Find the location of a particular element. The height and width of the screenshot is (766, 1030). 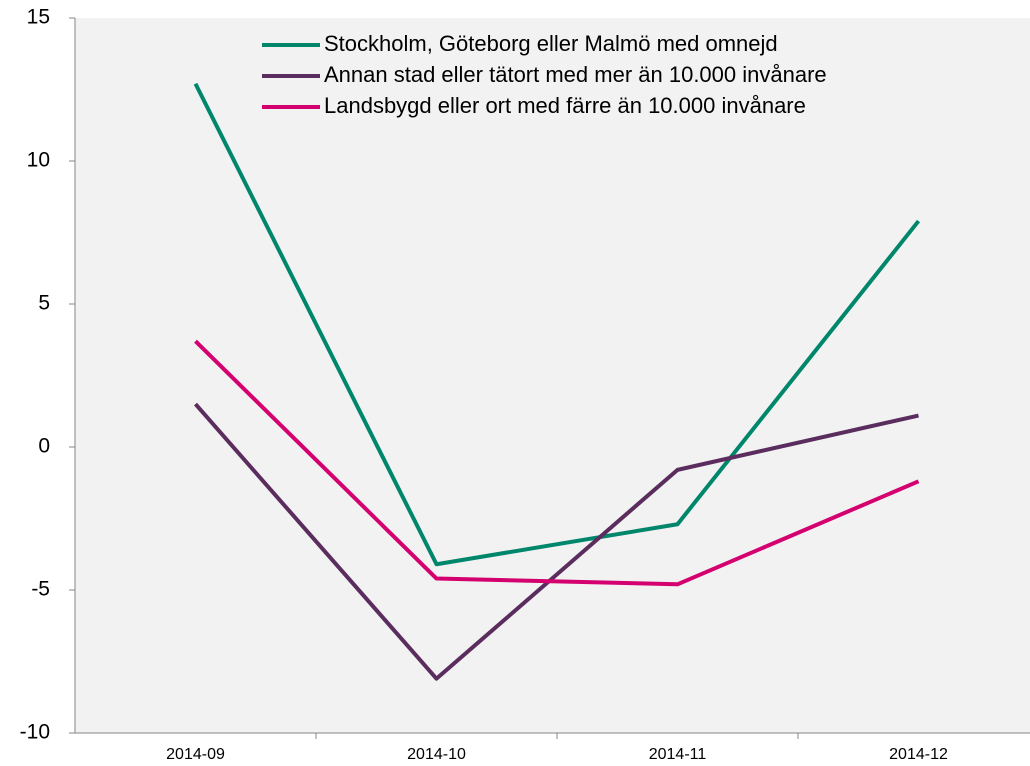

x-tick-label: 2014-09 is located at coordinates (195, 754).